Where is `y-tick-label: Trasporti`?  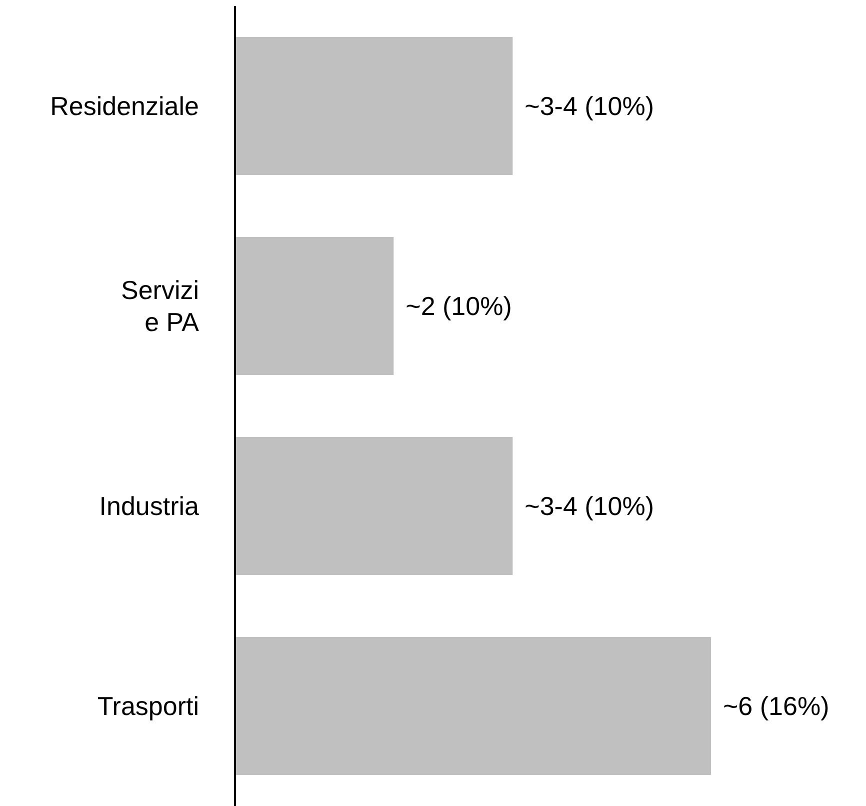
y-tick-label: Trasporti is located at coordinates (148, 706).